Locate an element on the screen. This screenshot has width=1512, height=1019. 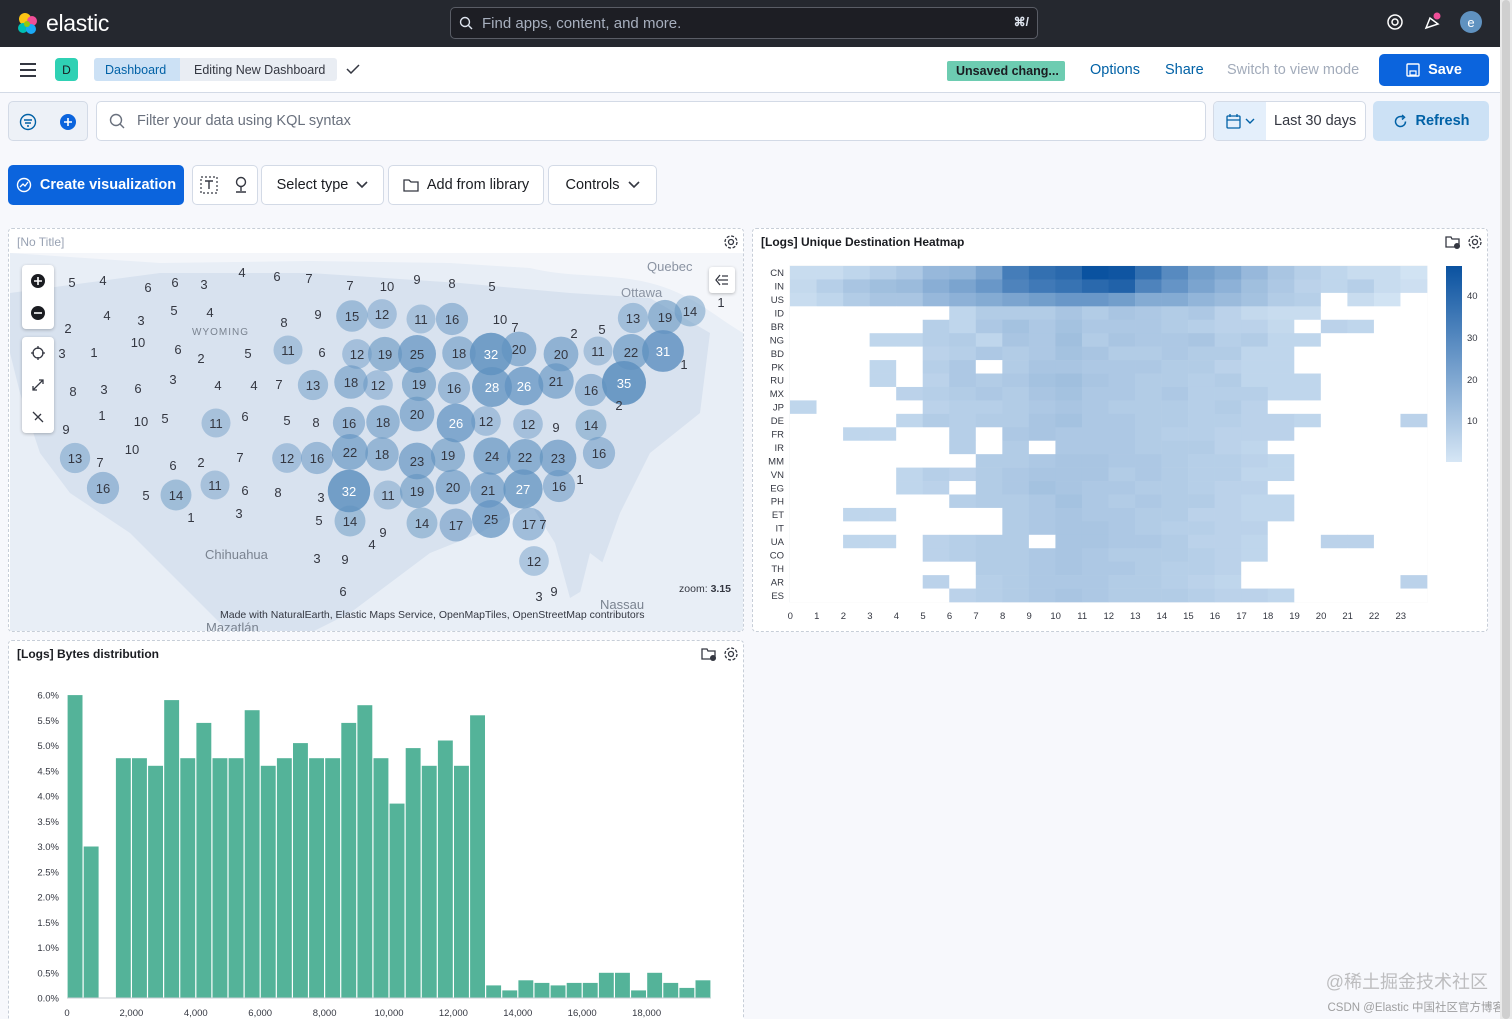
library-icon is located at coordinates (709, 654).